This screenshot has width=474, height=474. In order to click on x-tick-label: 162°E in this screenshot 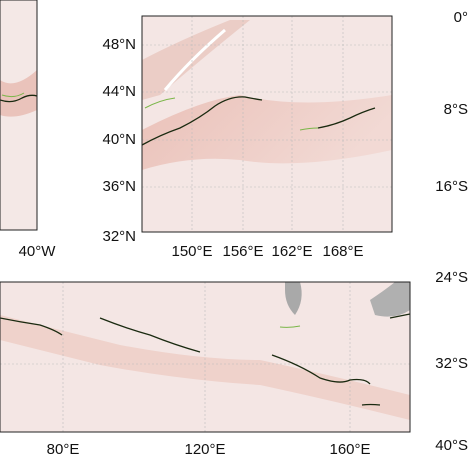, I will do `click(291, 251)`.